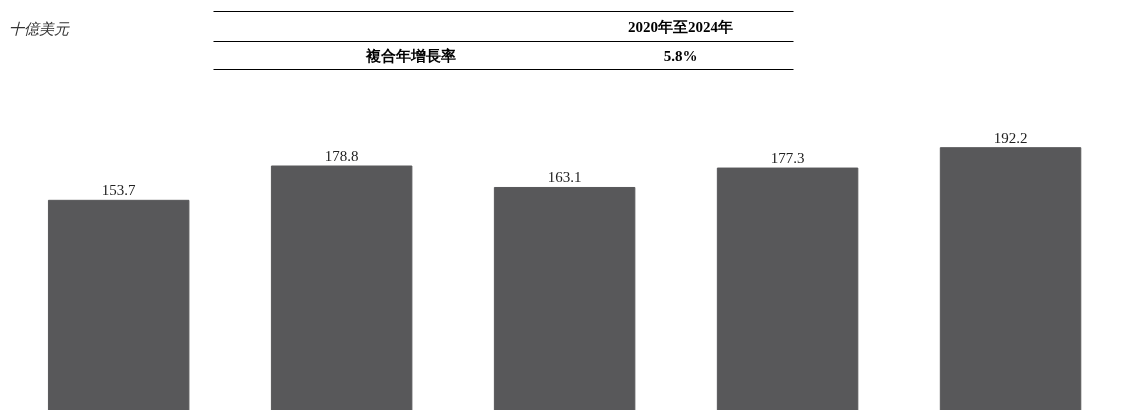  I want to click on text: 2020年至2024年, so click(680, 26).